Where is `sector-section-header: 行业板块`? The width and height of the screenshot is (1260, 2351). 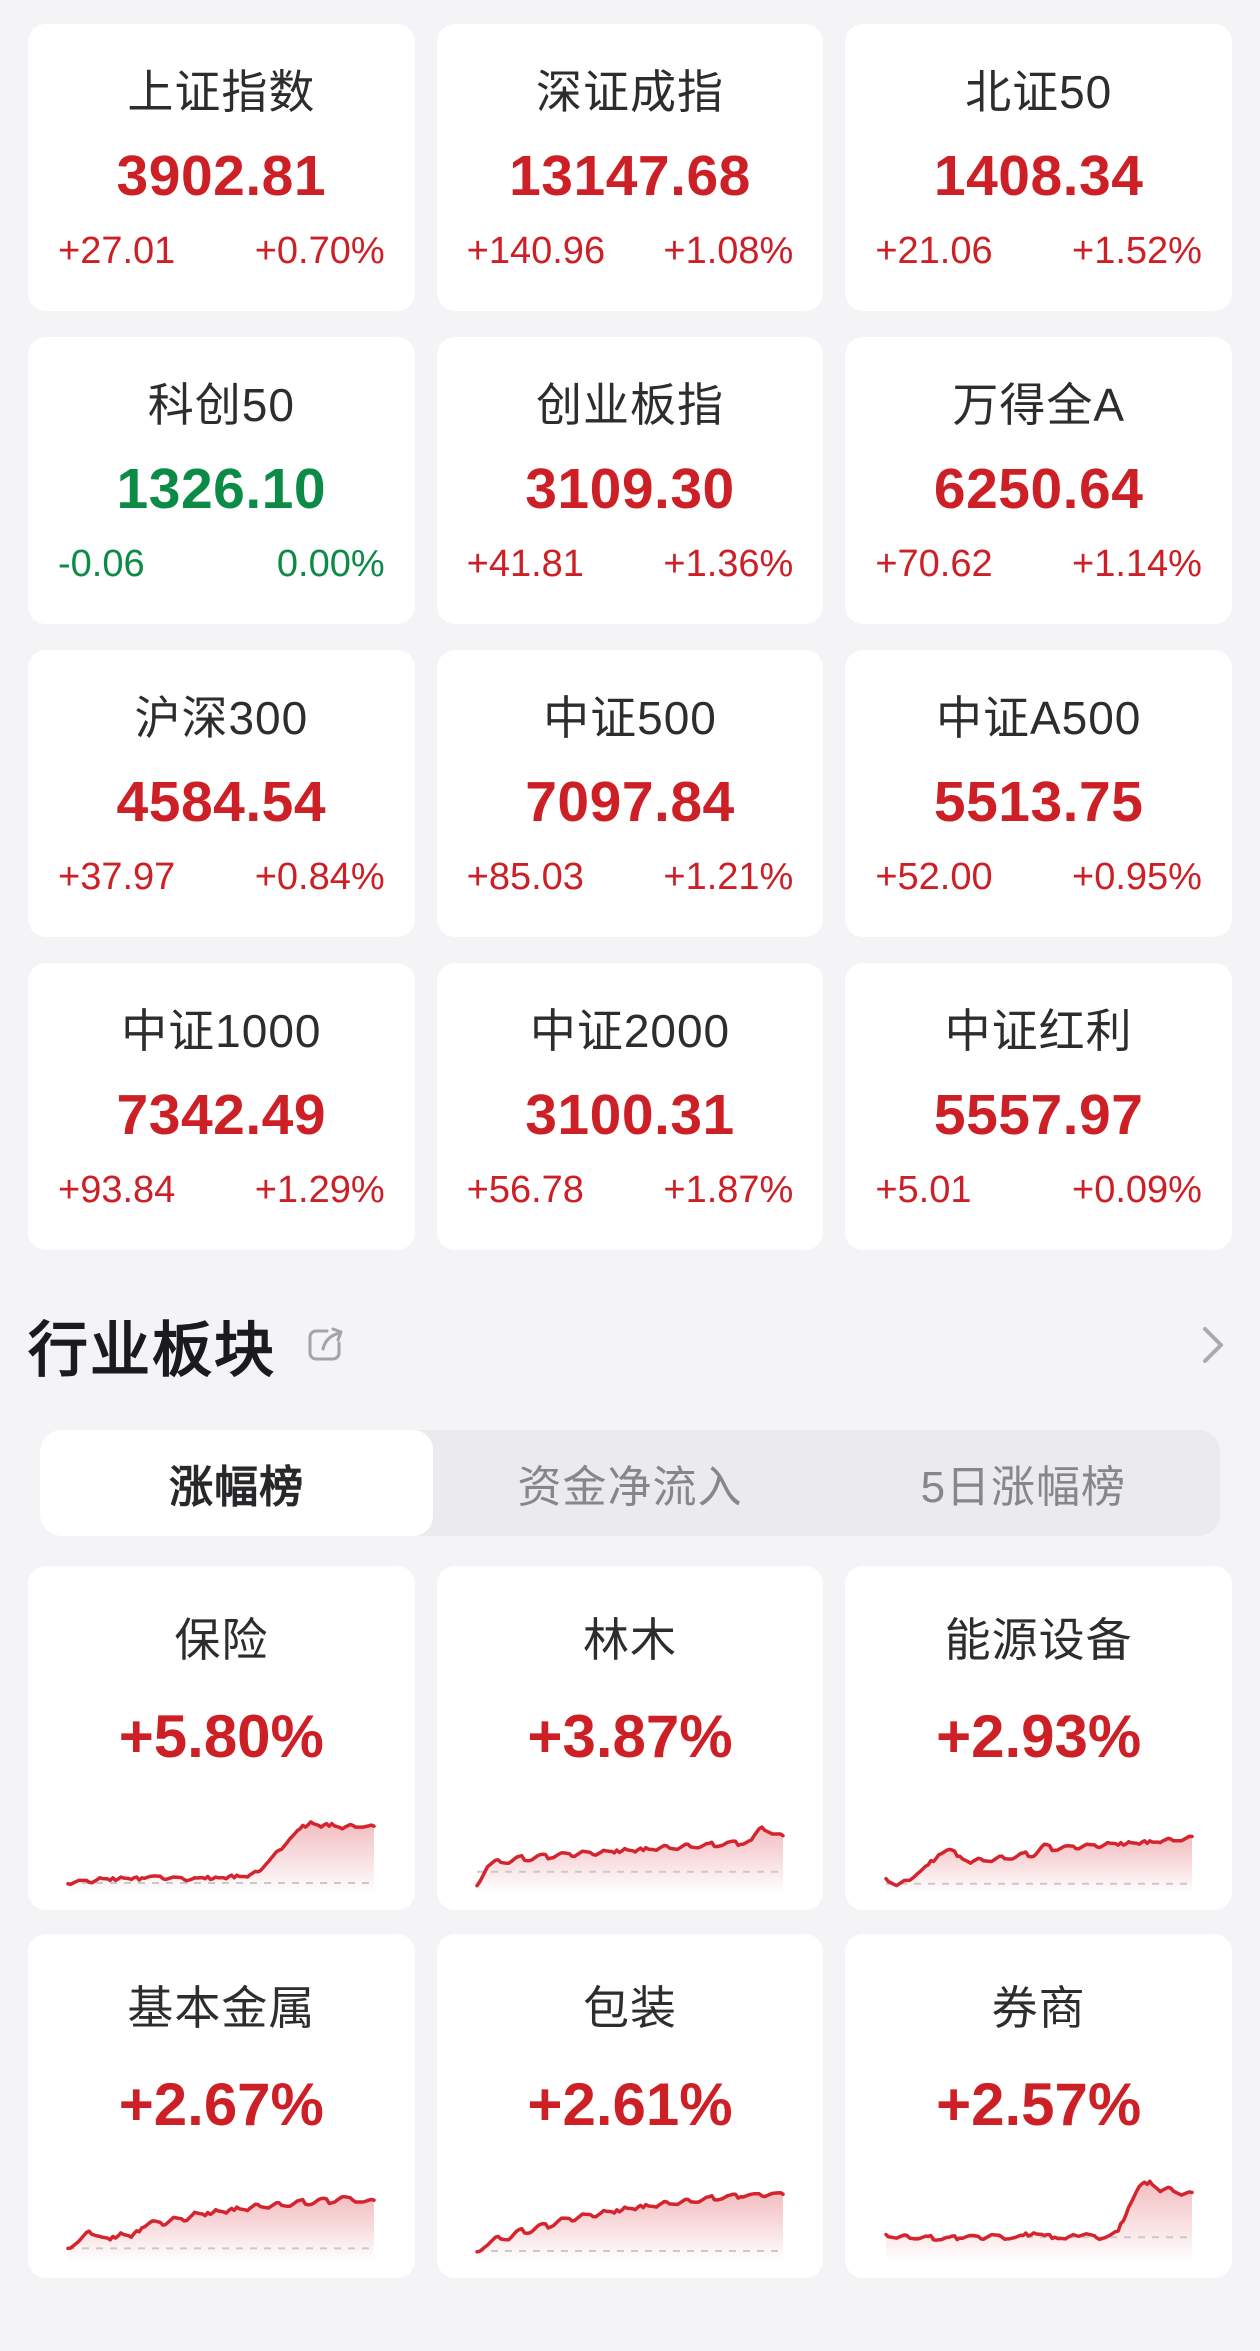 sector-section-header: 行业板块 is located at coordinates (630, 1346).